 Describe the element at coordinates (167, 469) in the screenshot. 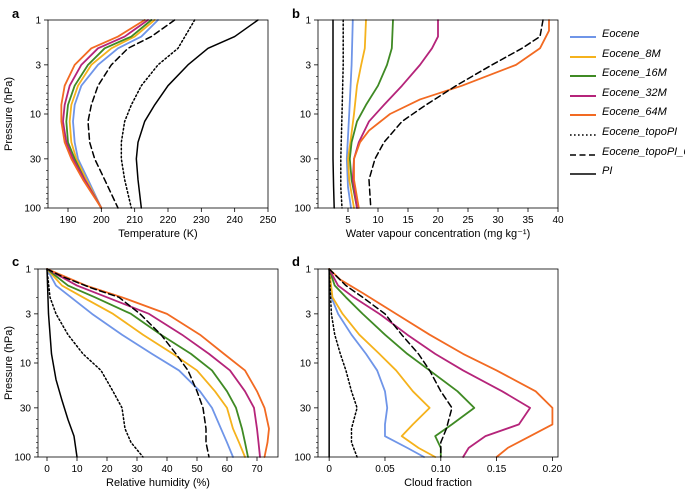

I see `x-tick-label: 40` at that location.